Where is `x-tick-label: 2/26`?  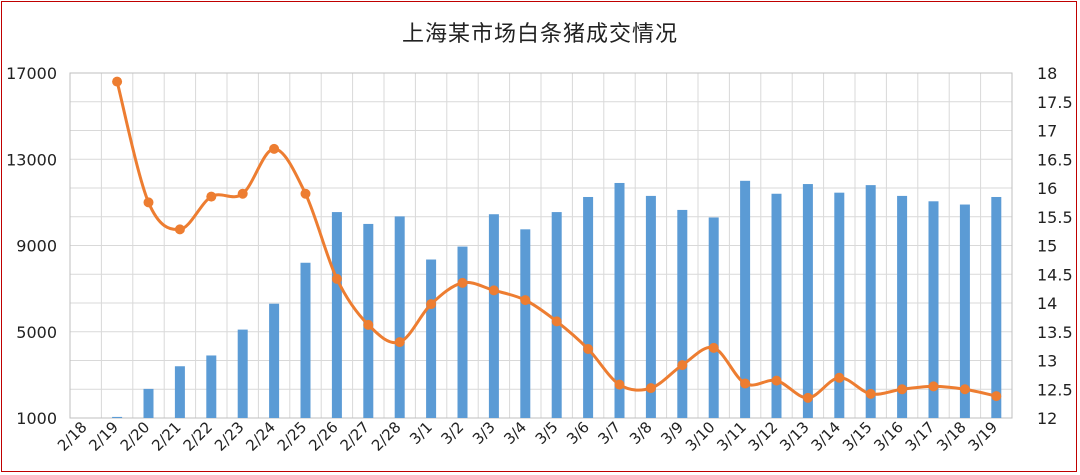 x-tick-label: 2/26 is located at coordinates (323, 436).